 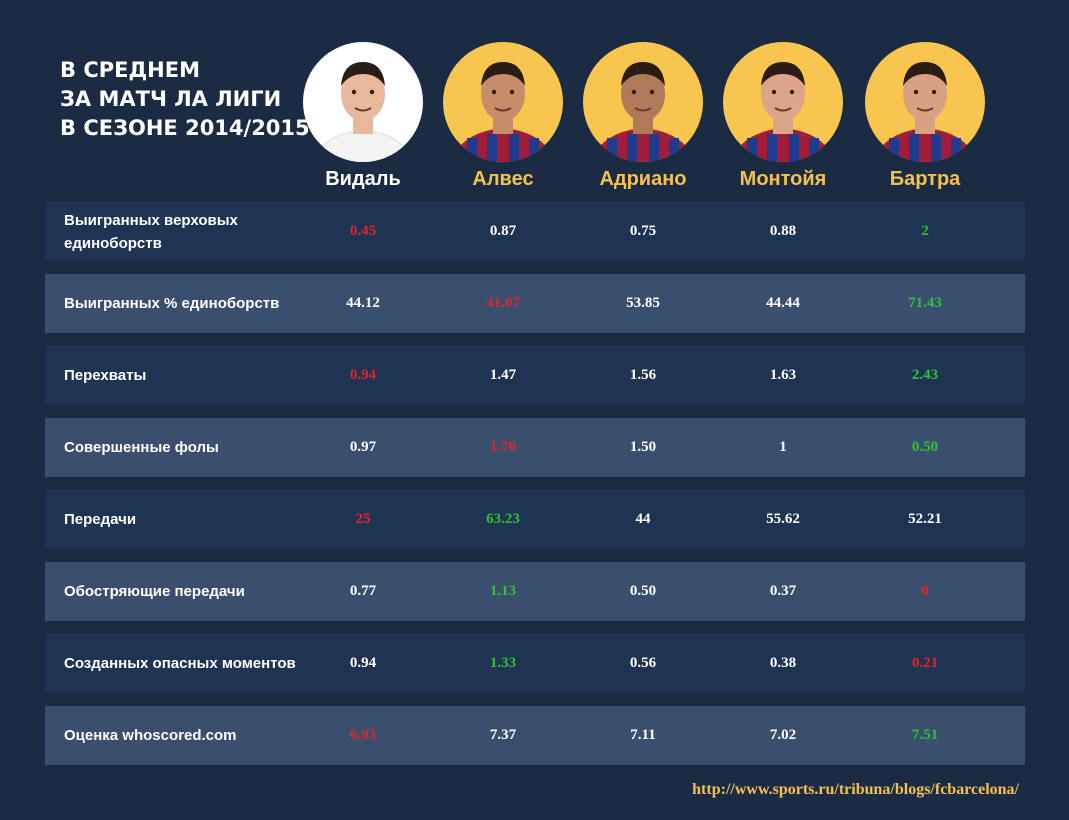 I want to click on stat-value: 7.02, so click(x=783, y=735).